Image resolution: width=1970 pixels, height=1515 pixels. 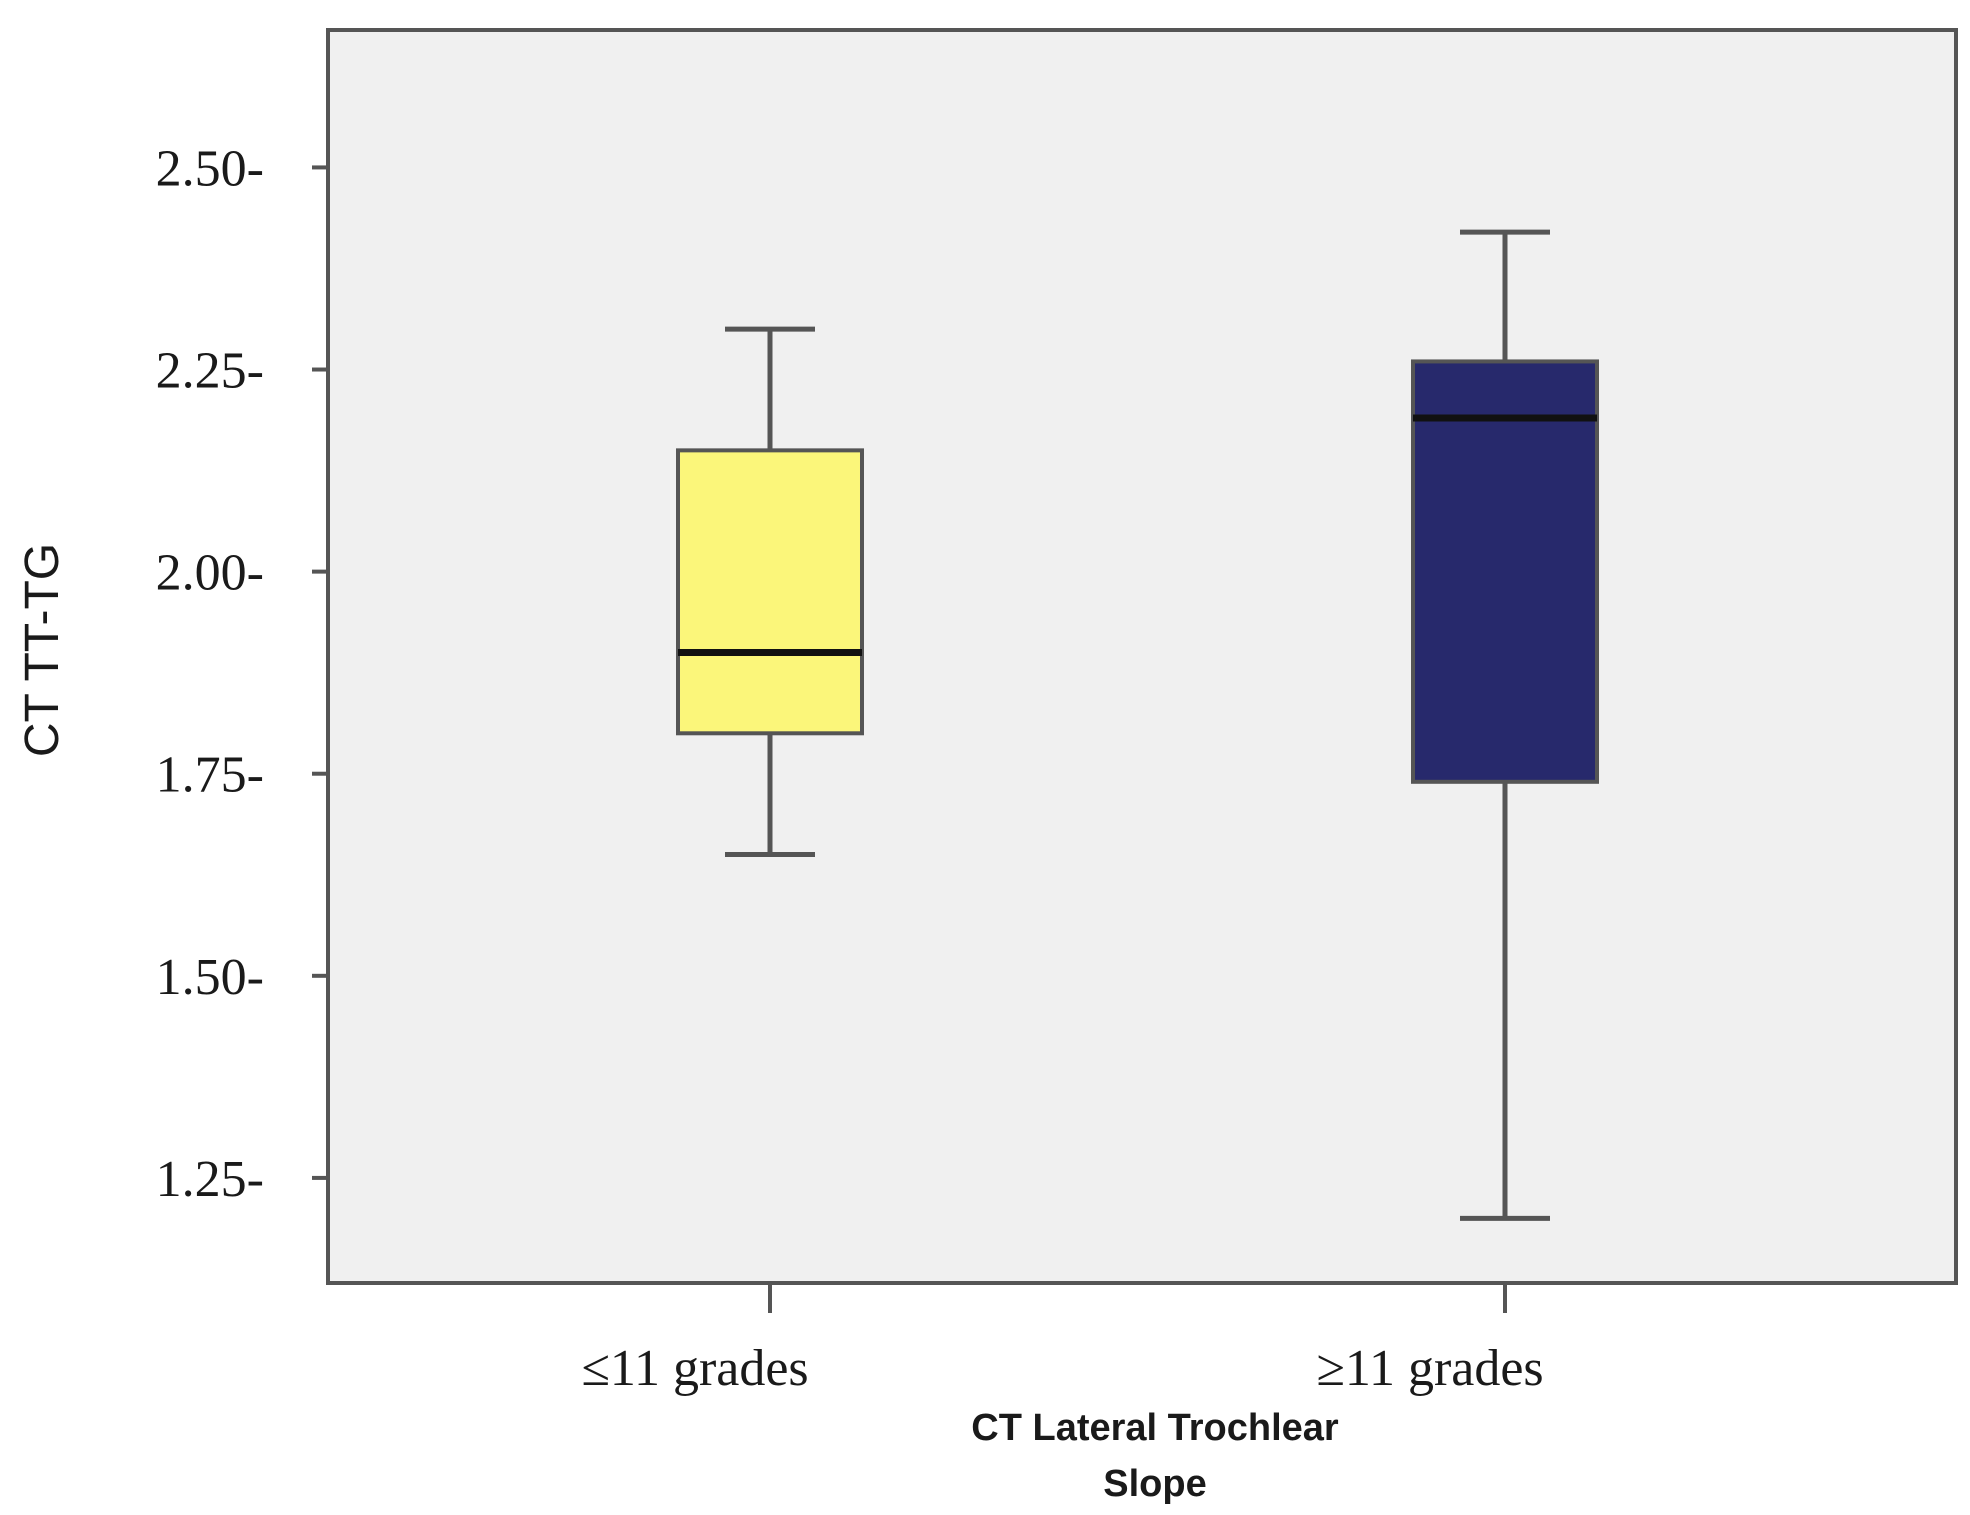 I want to click on y-tick-label: 2.00-, so click(x=210, y=573).